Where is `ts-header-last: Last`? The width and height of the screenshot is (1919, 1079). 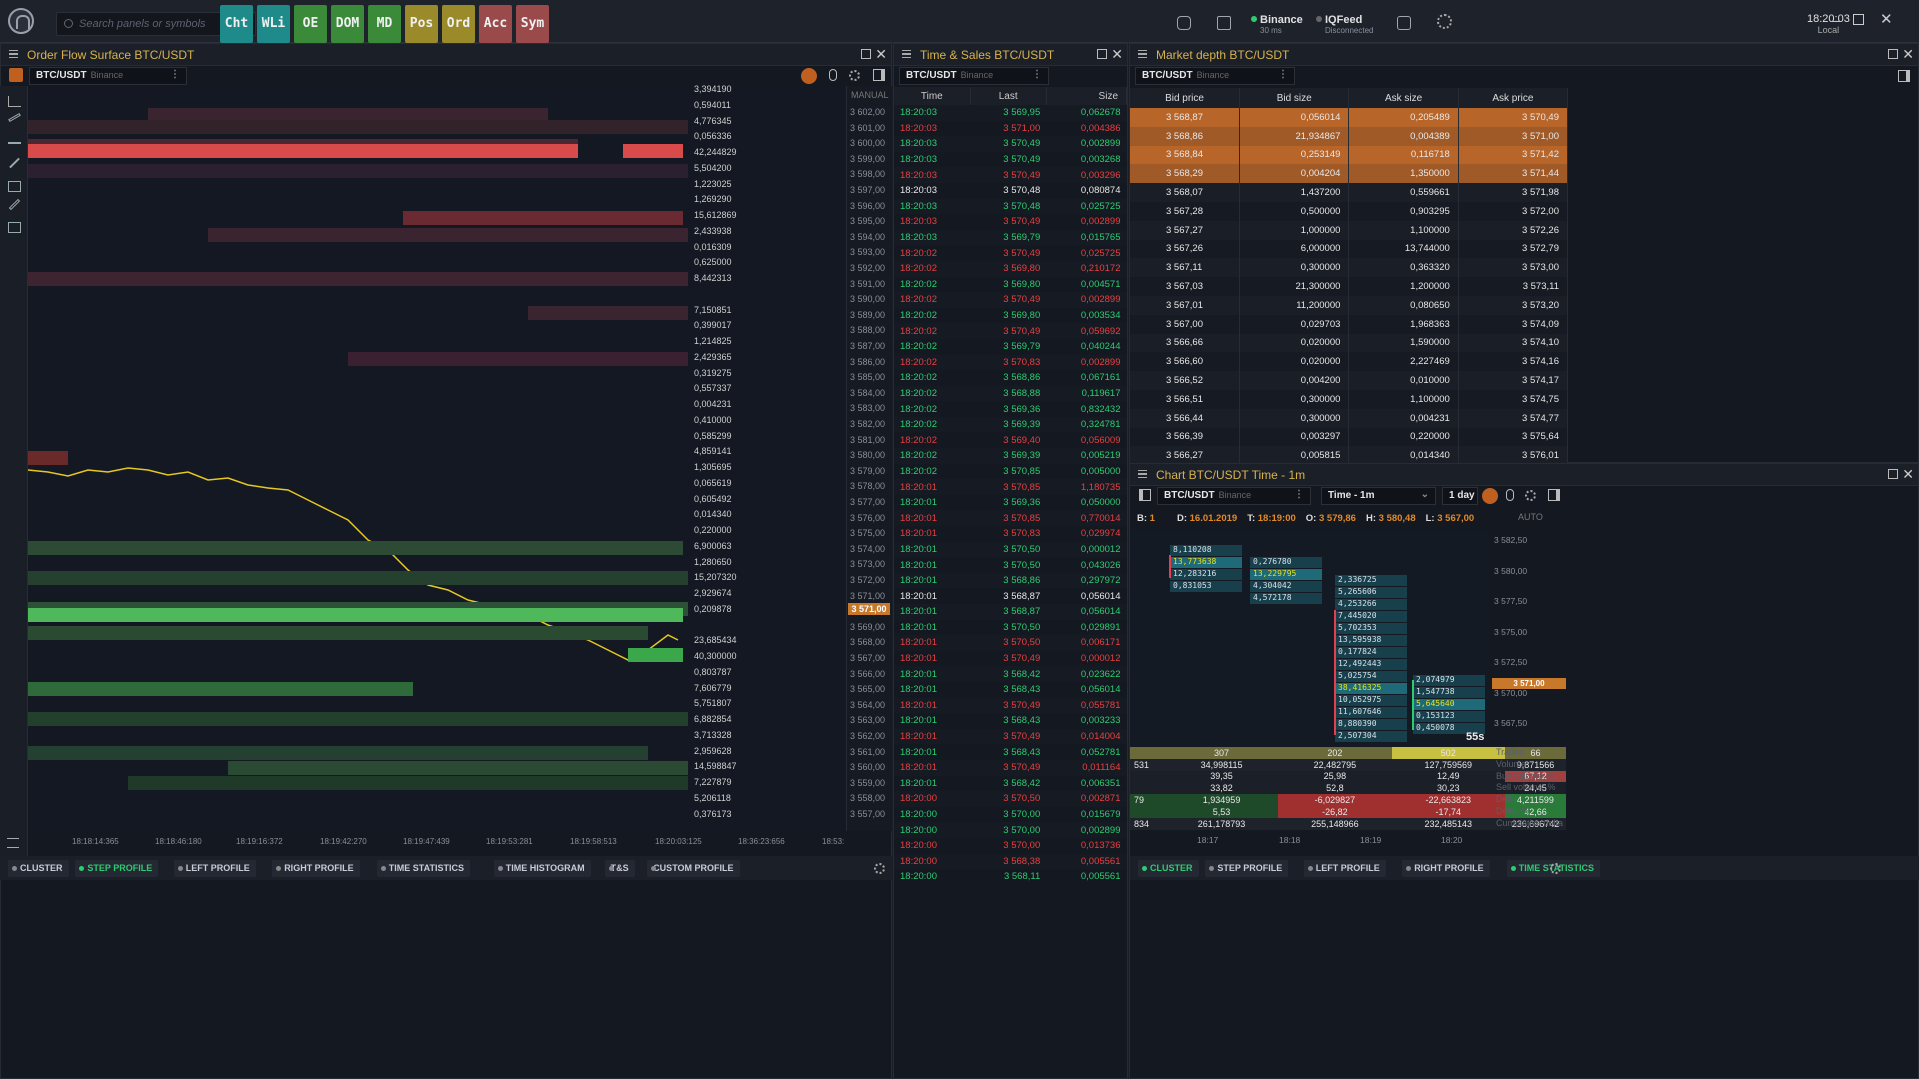 ts-header-last: Last is located at coordinates (1008, 96).